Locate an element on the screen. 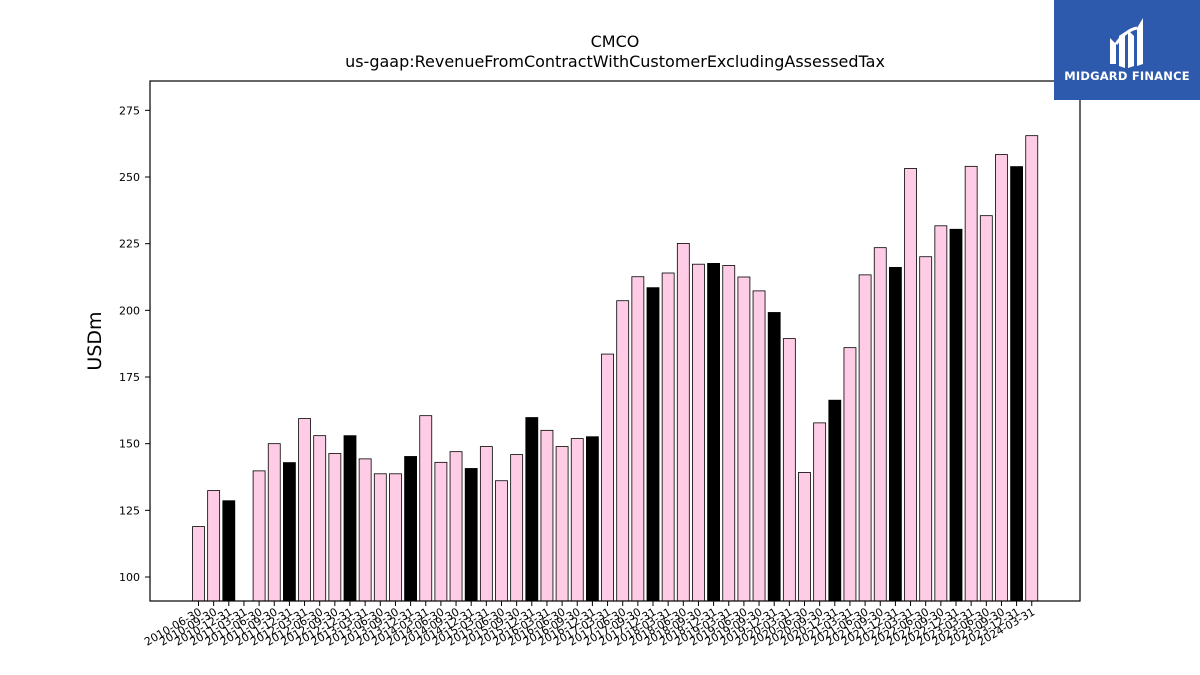 The height and width of the screenshot is (675, 1200). logo-text: MIDGARD FINANCE is located at coordinates (1127, 76).